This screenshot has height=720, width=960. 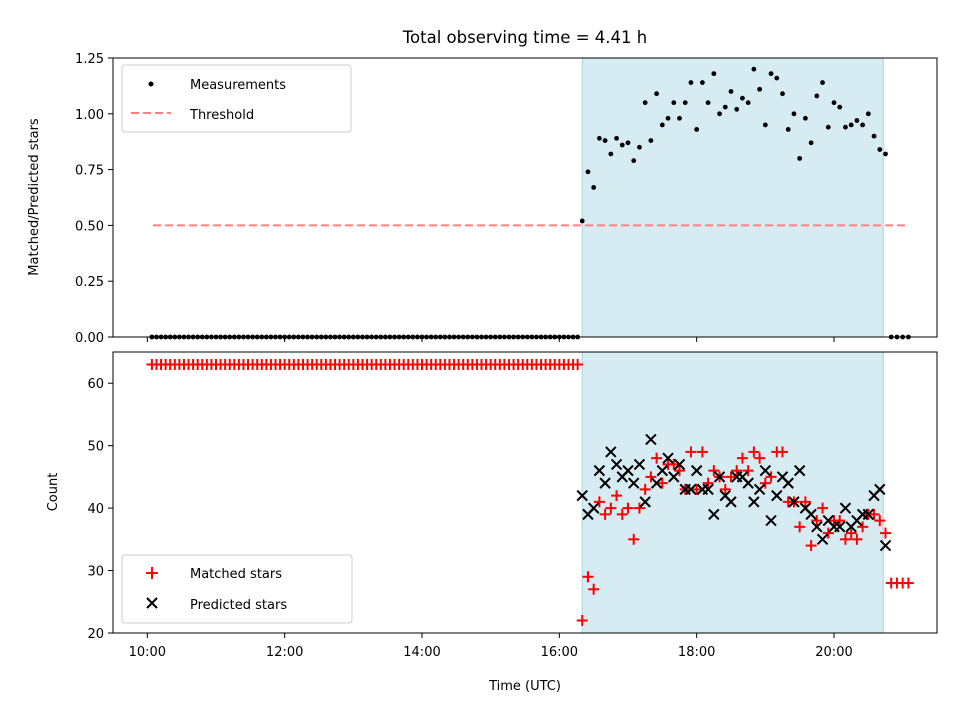 What do you see at coordinates (559, 652) in the screenshot?
I see `x-tick-label: 16:00` at bounding box center [559, 652].